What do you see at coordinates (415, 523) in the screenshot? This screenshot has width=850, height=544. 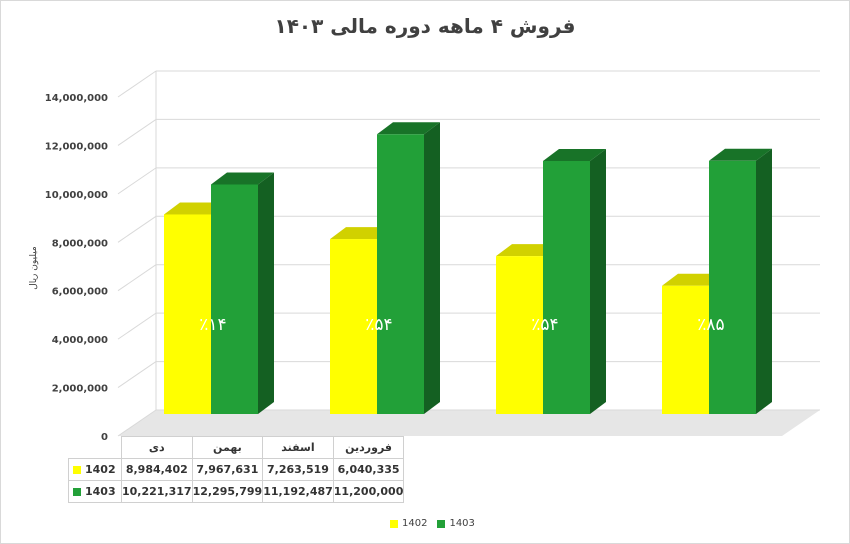 I see `legend-label: 1402` at bounding box center [415, 523].